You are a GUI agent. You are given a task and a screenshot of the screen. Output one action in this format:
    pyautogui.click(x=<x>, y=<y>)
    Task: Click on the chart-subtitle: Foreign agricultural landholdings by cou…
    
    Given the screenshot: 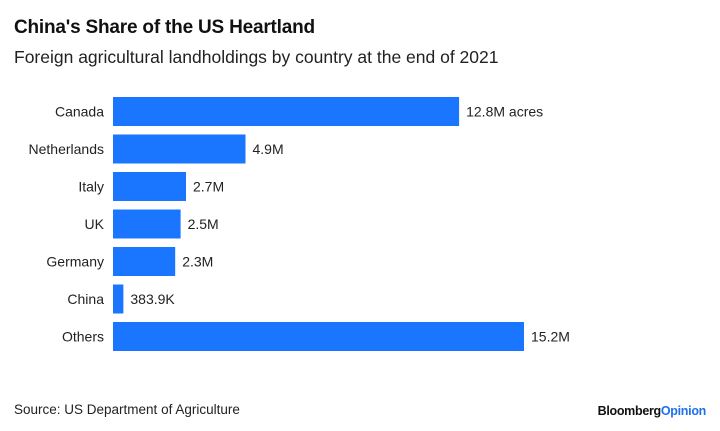 What is the action you would take?
    pyautogui.click(x=256, y=57)
    